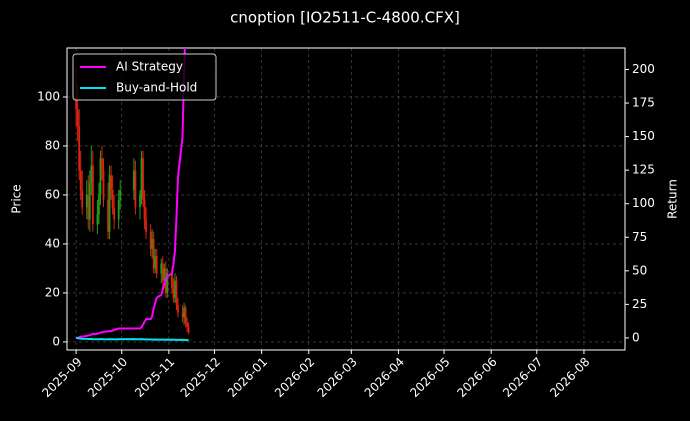  Describe the element at coordinates (429, 377) in the screenshot. I see `x-tick-label: 2026-05` at that location.